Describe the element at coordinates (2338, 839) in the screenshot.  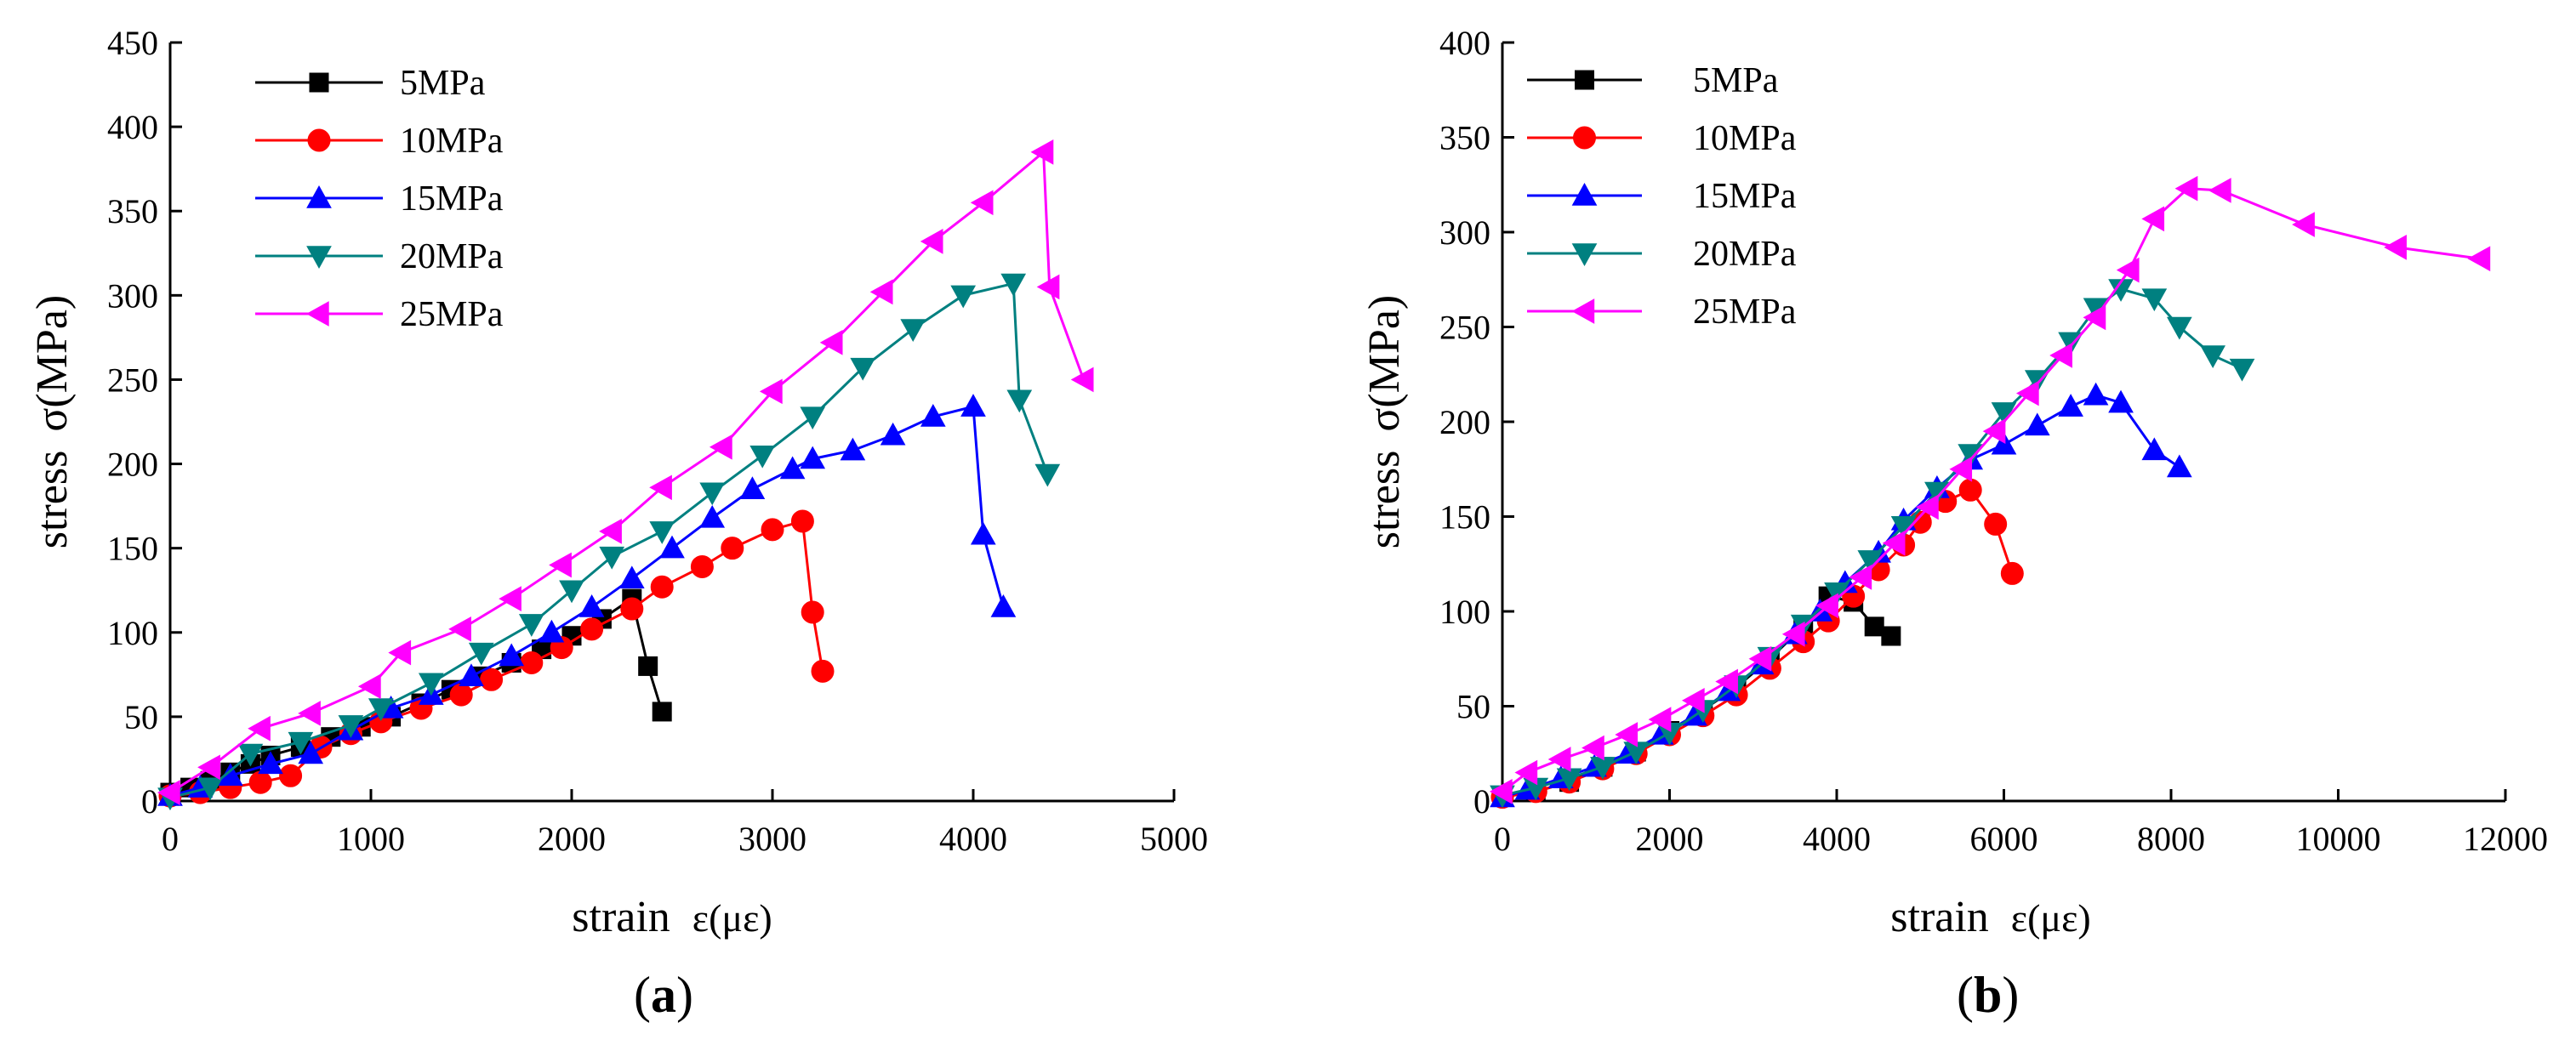
I see `x-tick-label: 10000` at that location.